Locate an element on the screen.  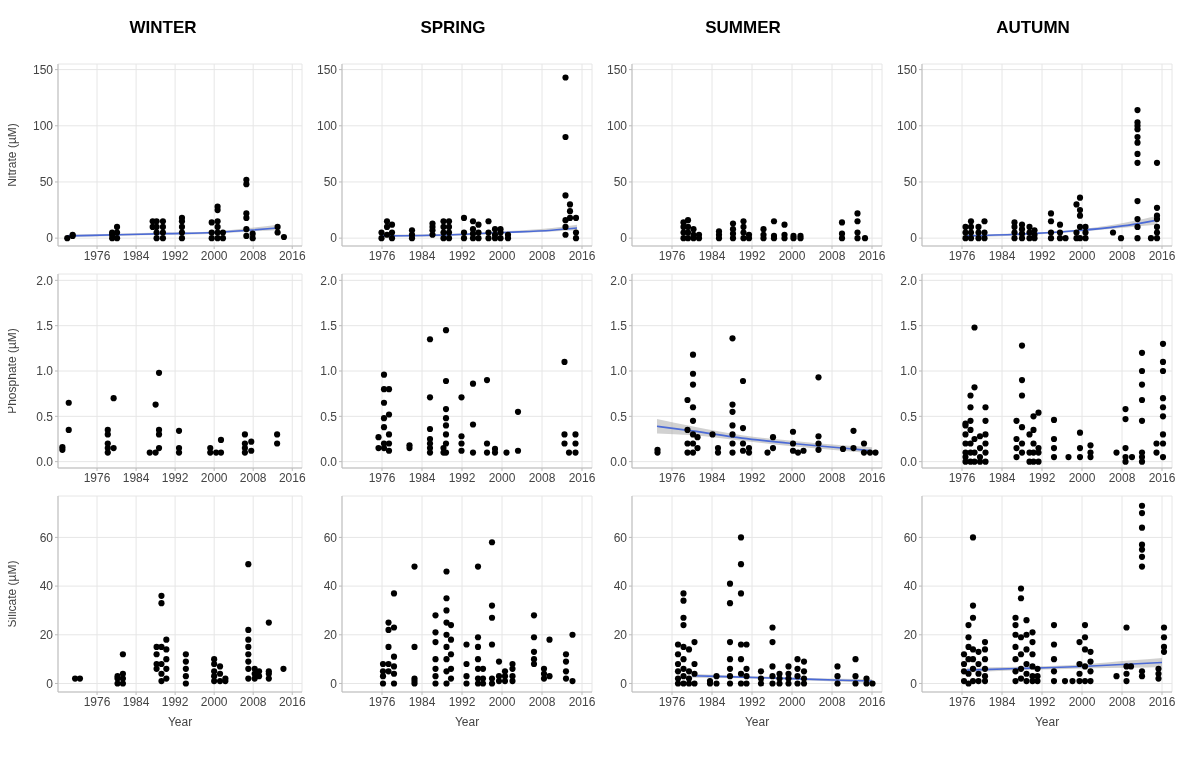
y-axis-title: Phosphate (µM) is located at coordinates (12, 371).